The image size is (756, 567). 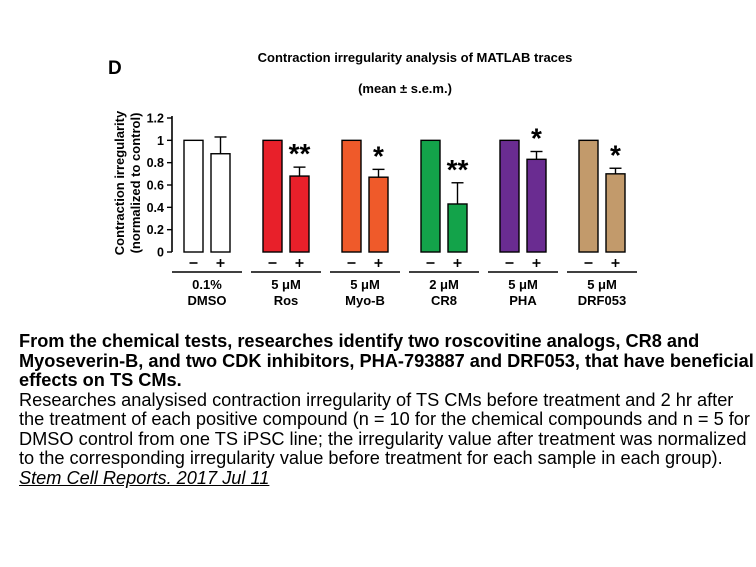 What do you see at coordinates (155, 208) in the screenshot?
I see `y-tick-label: 0.4` at bounding box center [155, 208].